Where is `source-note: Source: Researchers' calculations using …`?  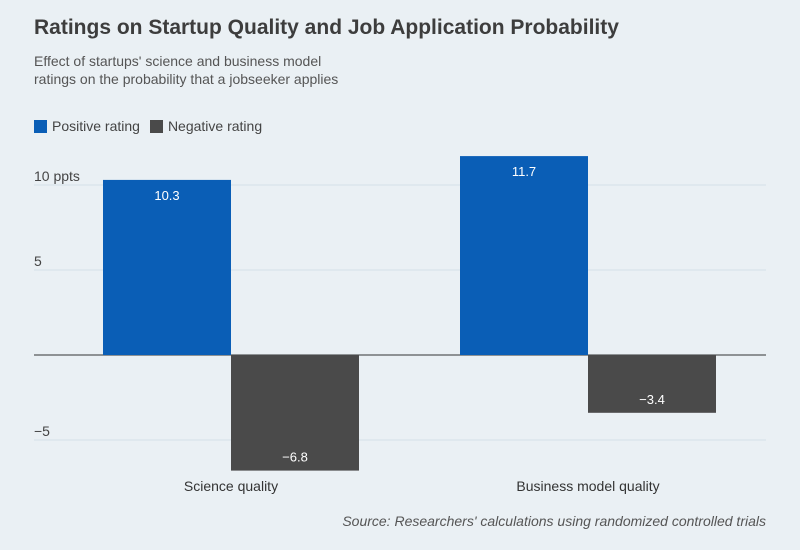 source-note: Source: Researchers' calculations using … is located at coordinates (554, 521).